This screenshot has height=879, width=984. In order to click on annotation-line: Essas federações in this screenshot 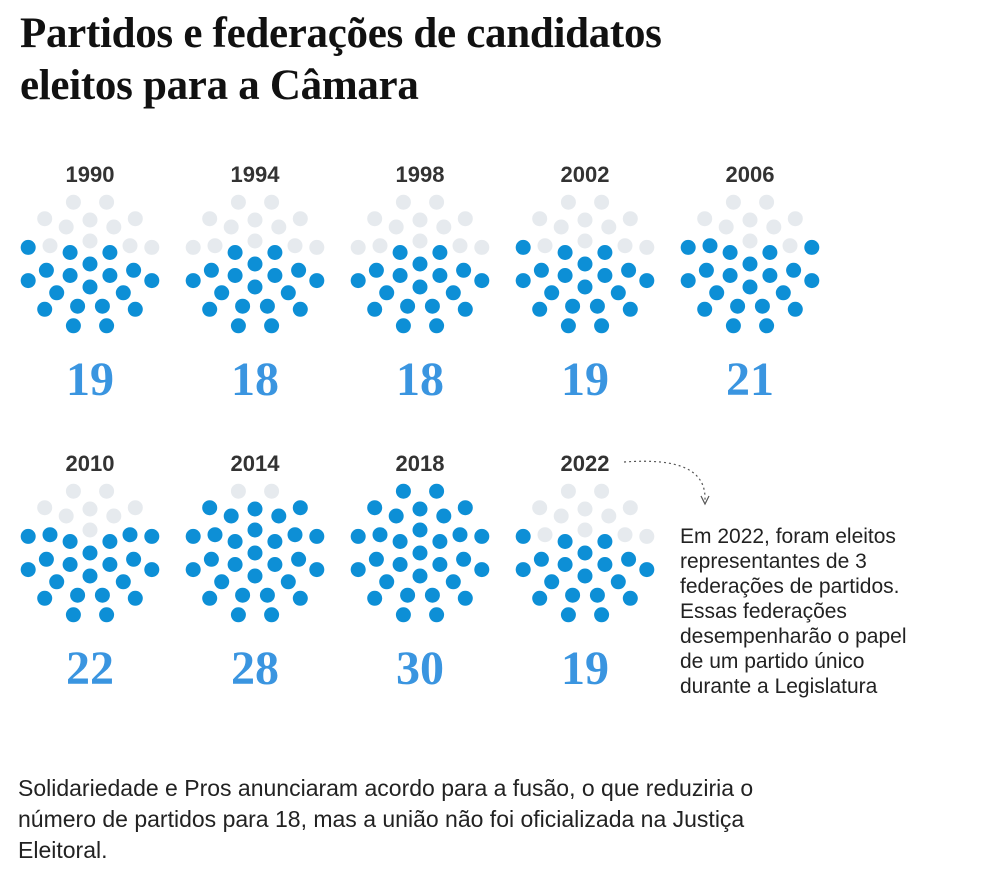, I will do `click(763, 611)`.